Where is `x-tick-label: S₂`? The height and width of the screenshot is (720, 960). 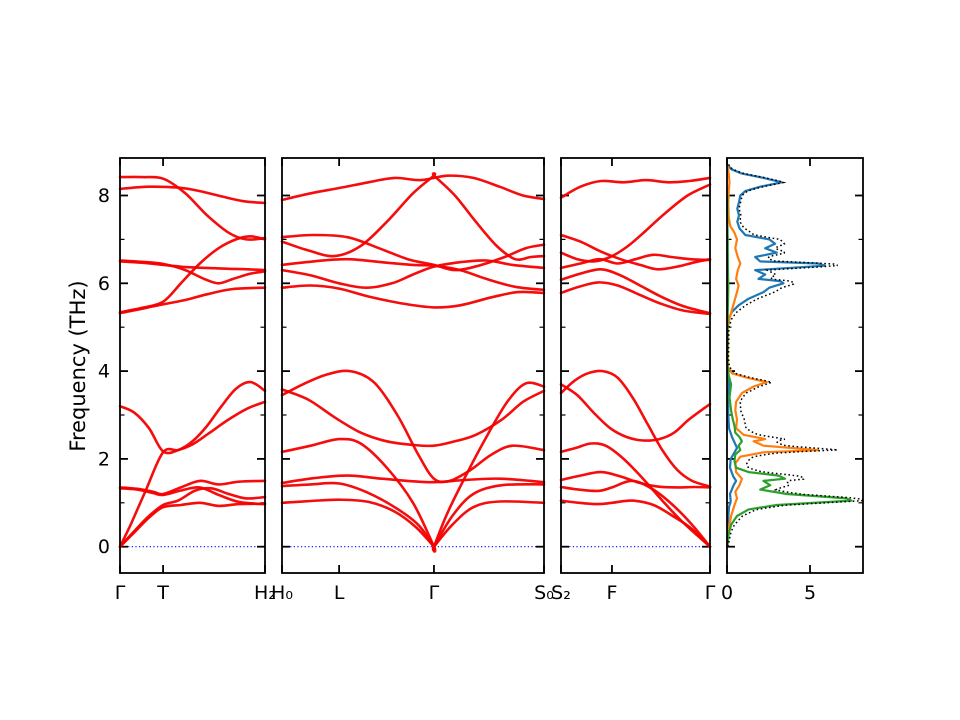
x-tick-label: S₂ is located at coordinates (561, 593).